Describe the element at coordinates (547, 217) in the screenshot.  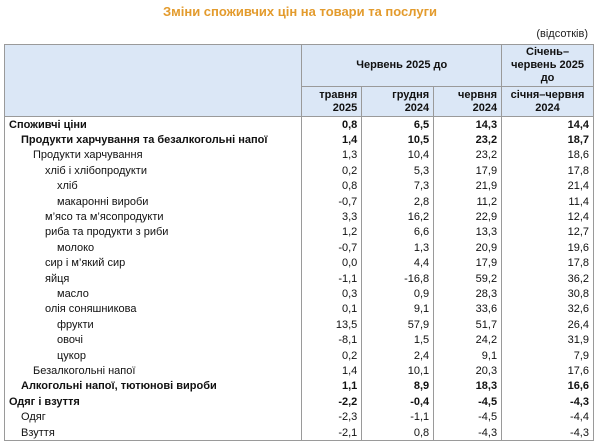
I see `cell-value: 12,4` at that location.